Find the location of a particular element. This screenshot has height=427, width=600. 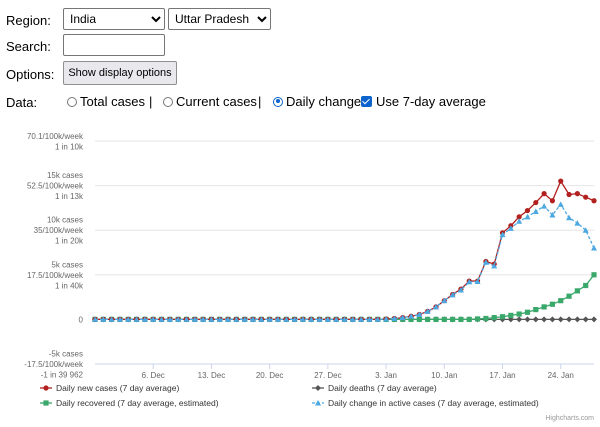

y-tick-label: 5k cases 17.5/100k/week 1 in 40k is located at coordinates (55, 275).